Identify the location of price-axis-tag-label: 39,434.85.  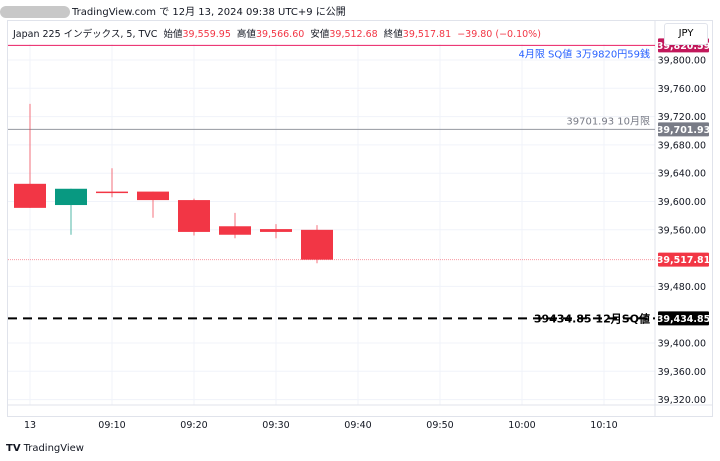
(684, 319).